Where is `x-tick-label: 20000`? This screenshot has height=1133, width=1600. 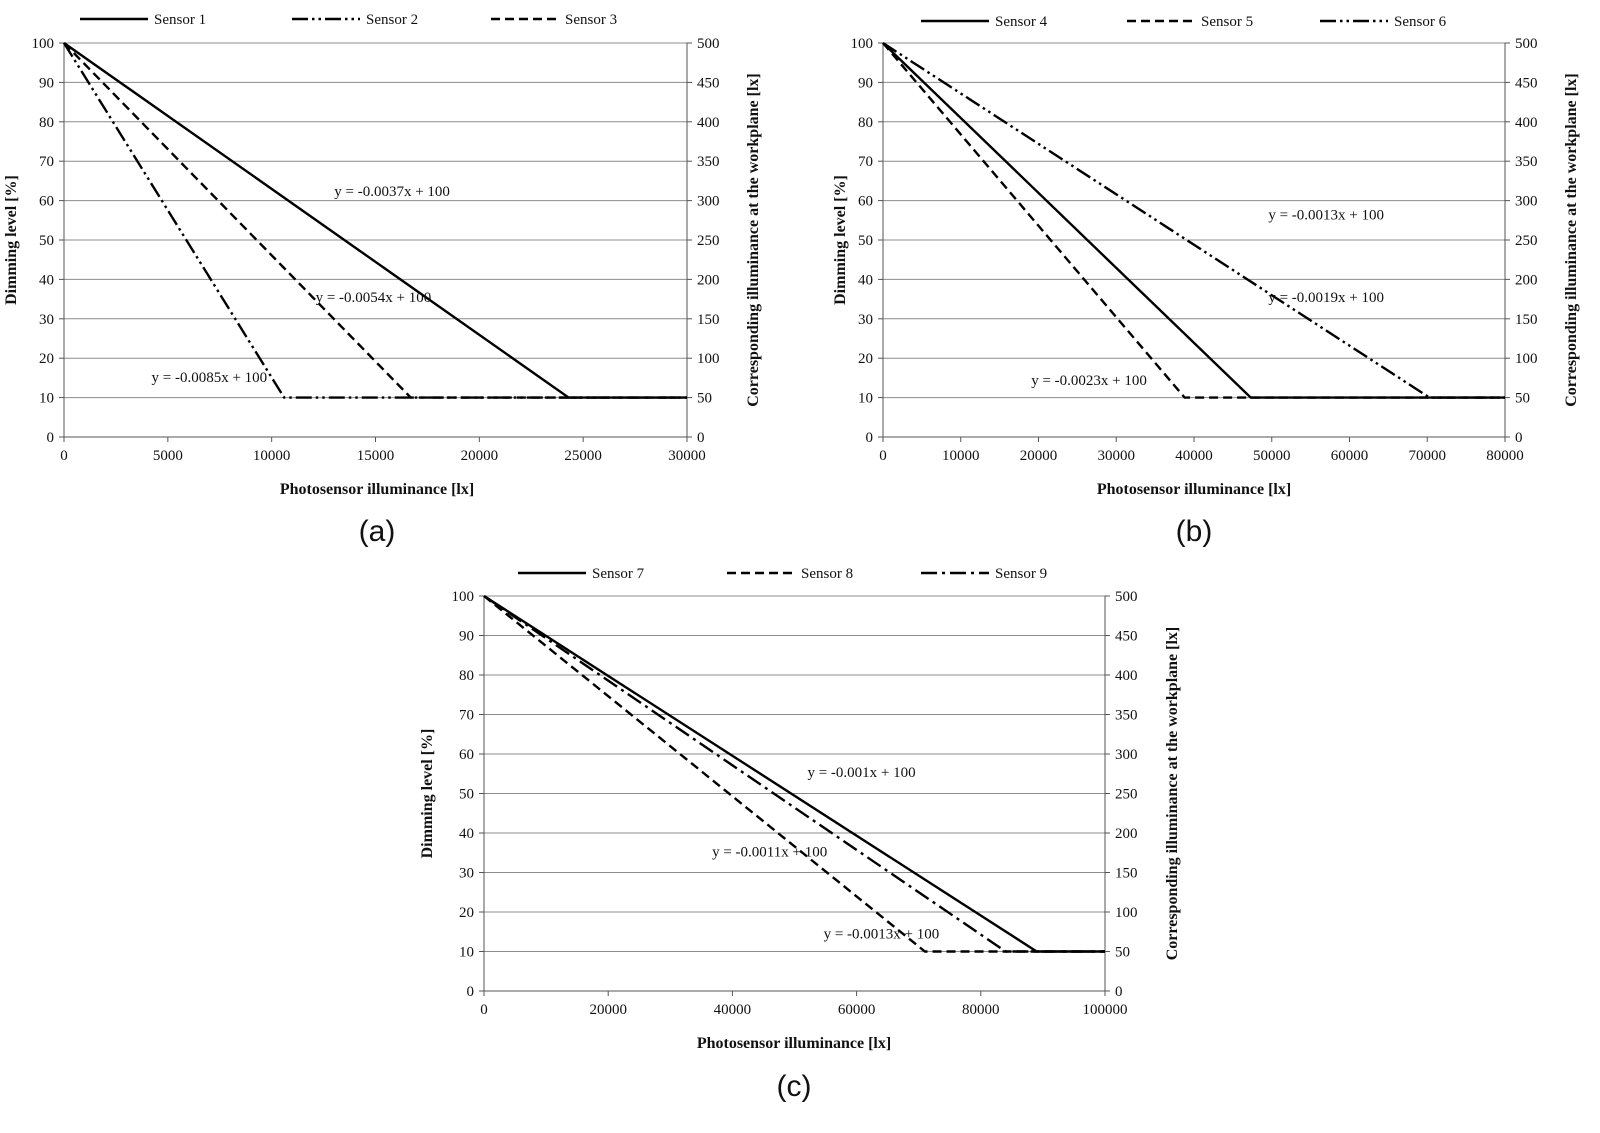
x-tick-label: 20000 is located at coordinates (1039, 456).